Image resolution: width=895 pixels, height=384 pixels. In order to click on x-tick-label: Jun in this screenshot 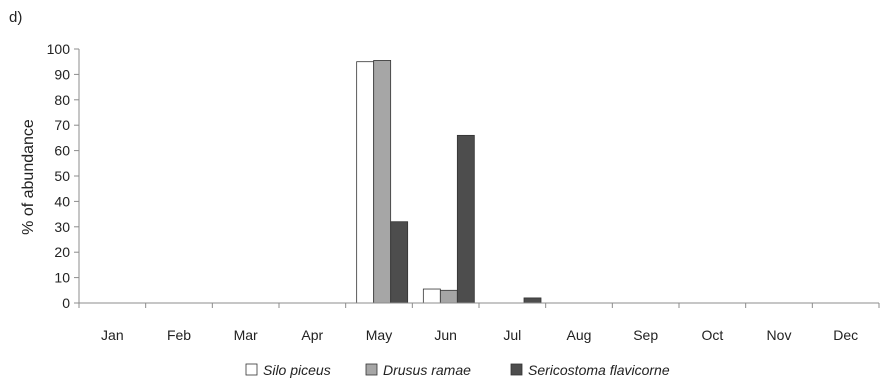, I will do `click(445, 335)`.